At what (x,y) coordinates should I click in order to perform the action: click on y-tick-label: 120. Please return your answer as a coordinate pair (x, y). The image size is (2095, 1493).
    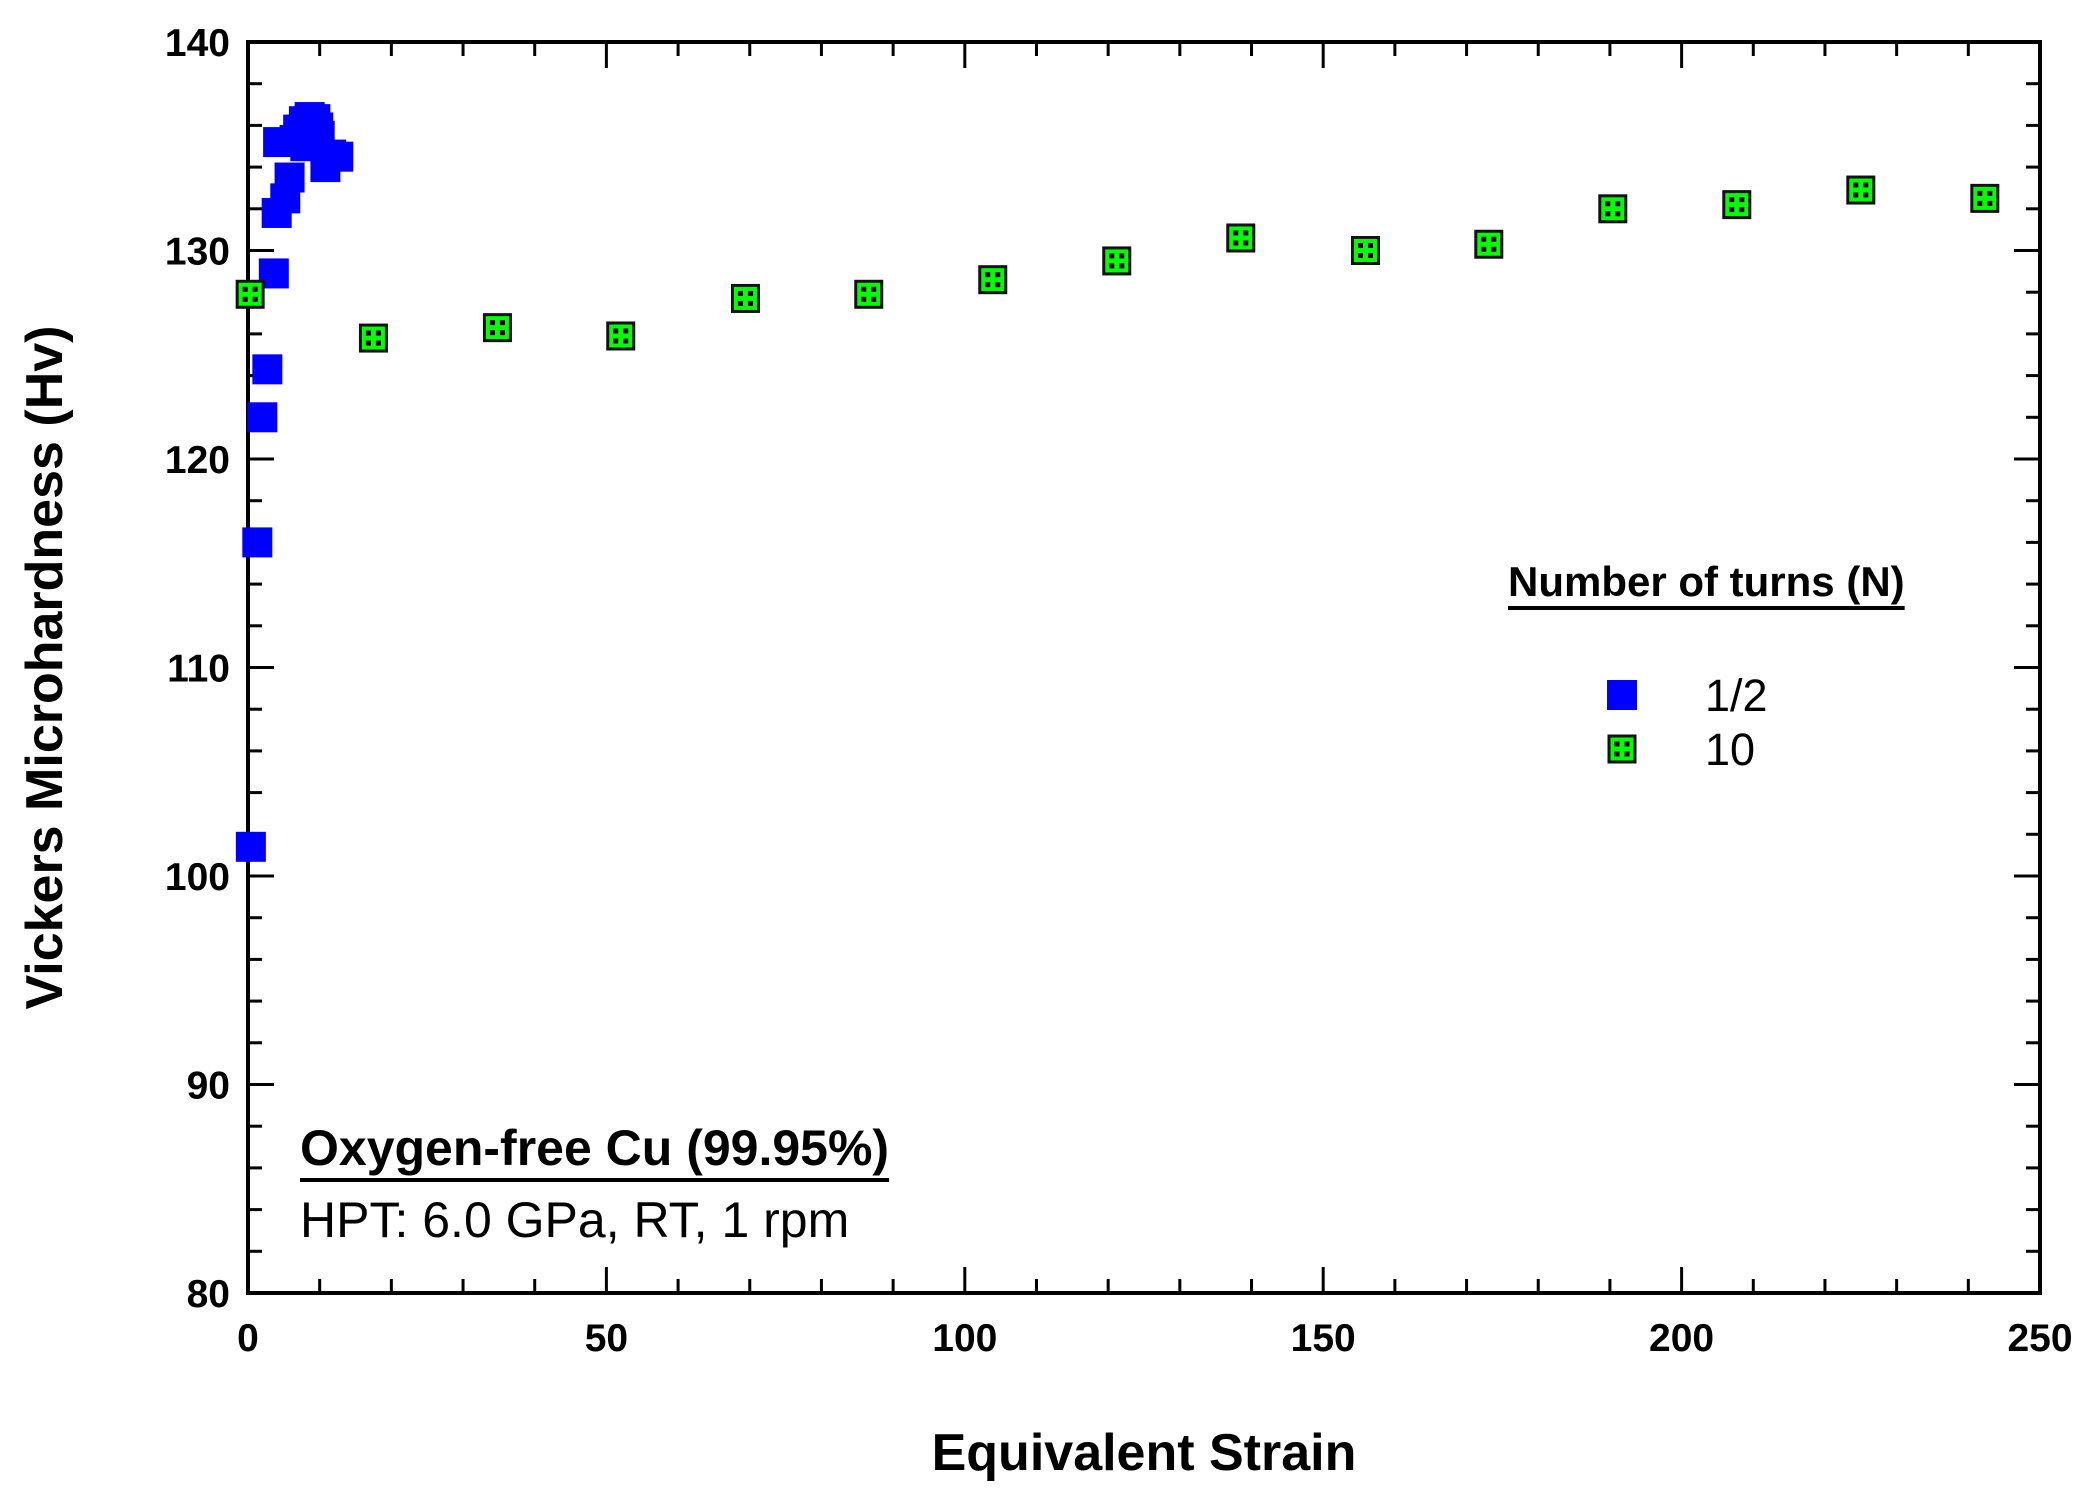
    Looking at the image, I should click on (197, 460).